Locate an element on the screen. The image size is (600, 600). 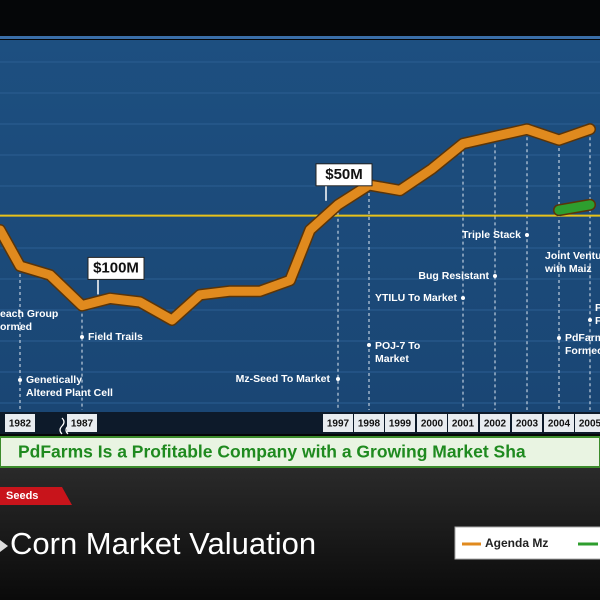
event-label: YTILU To Market is located at coordinates (416, 298).